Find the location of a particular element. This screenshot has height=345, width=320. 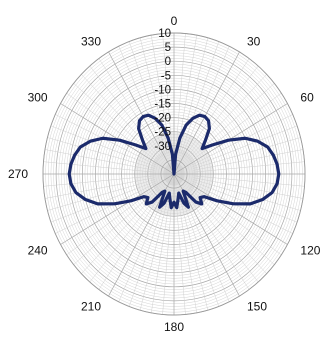

angle-tick-label: 270 is located at coordinates (18, 174).